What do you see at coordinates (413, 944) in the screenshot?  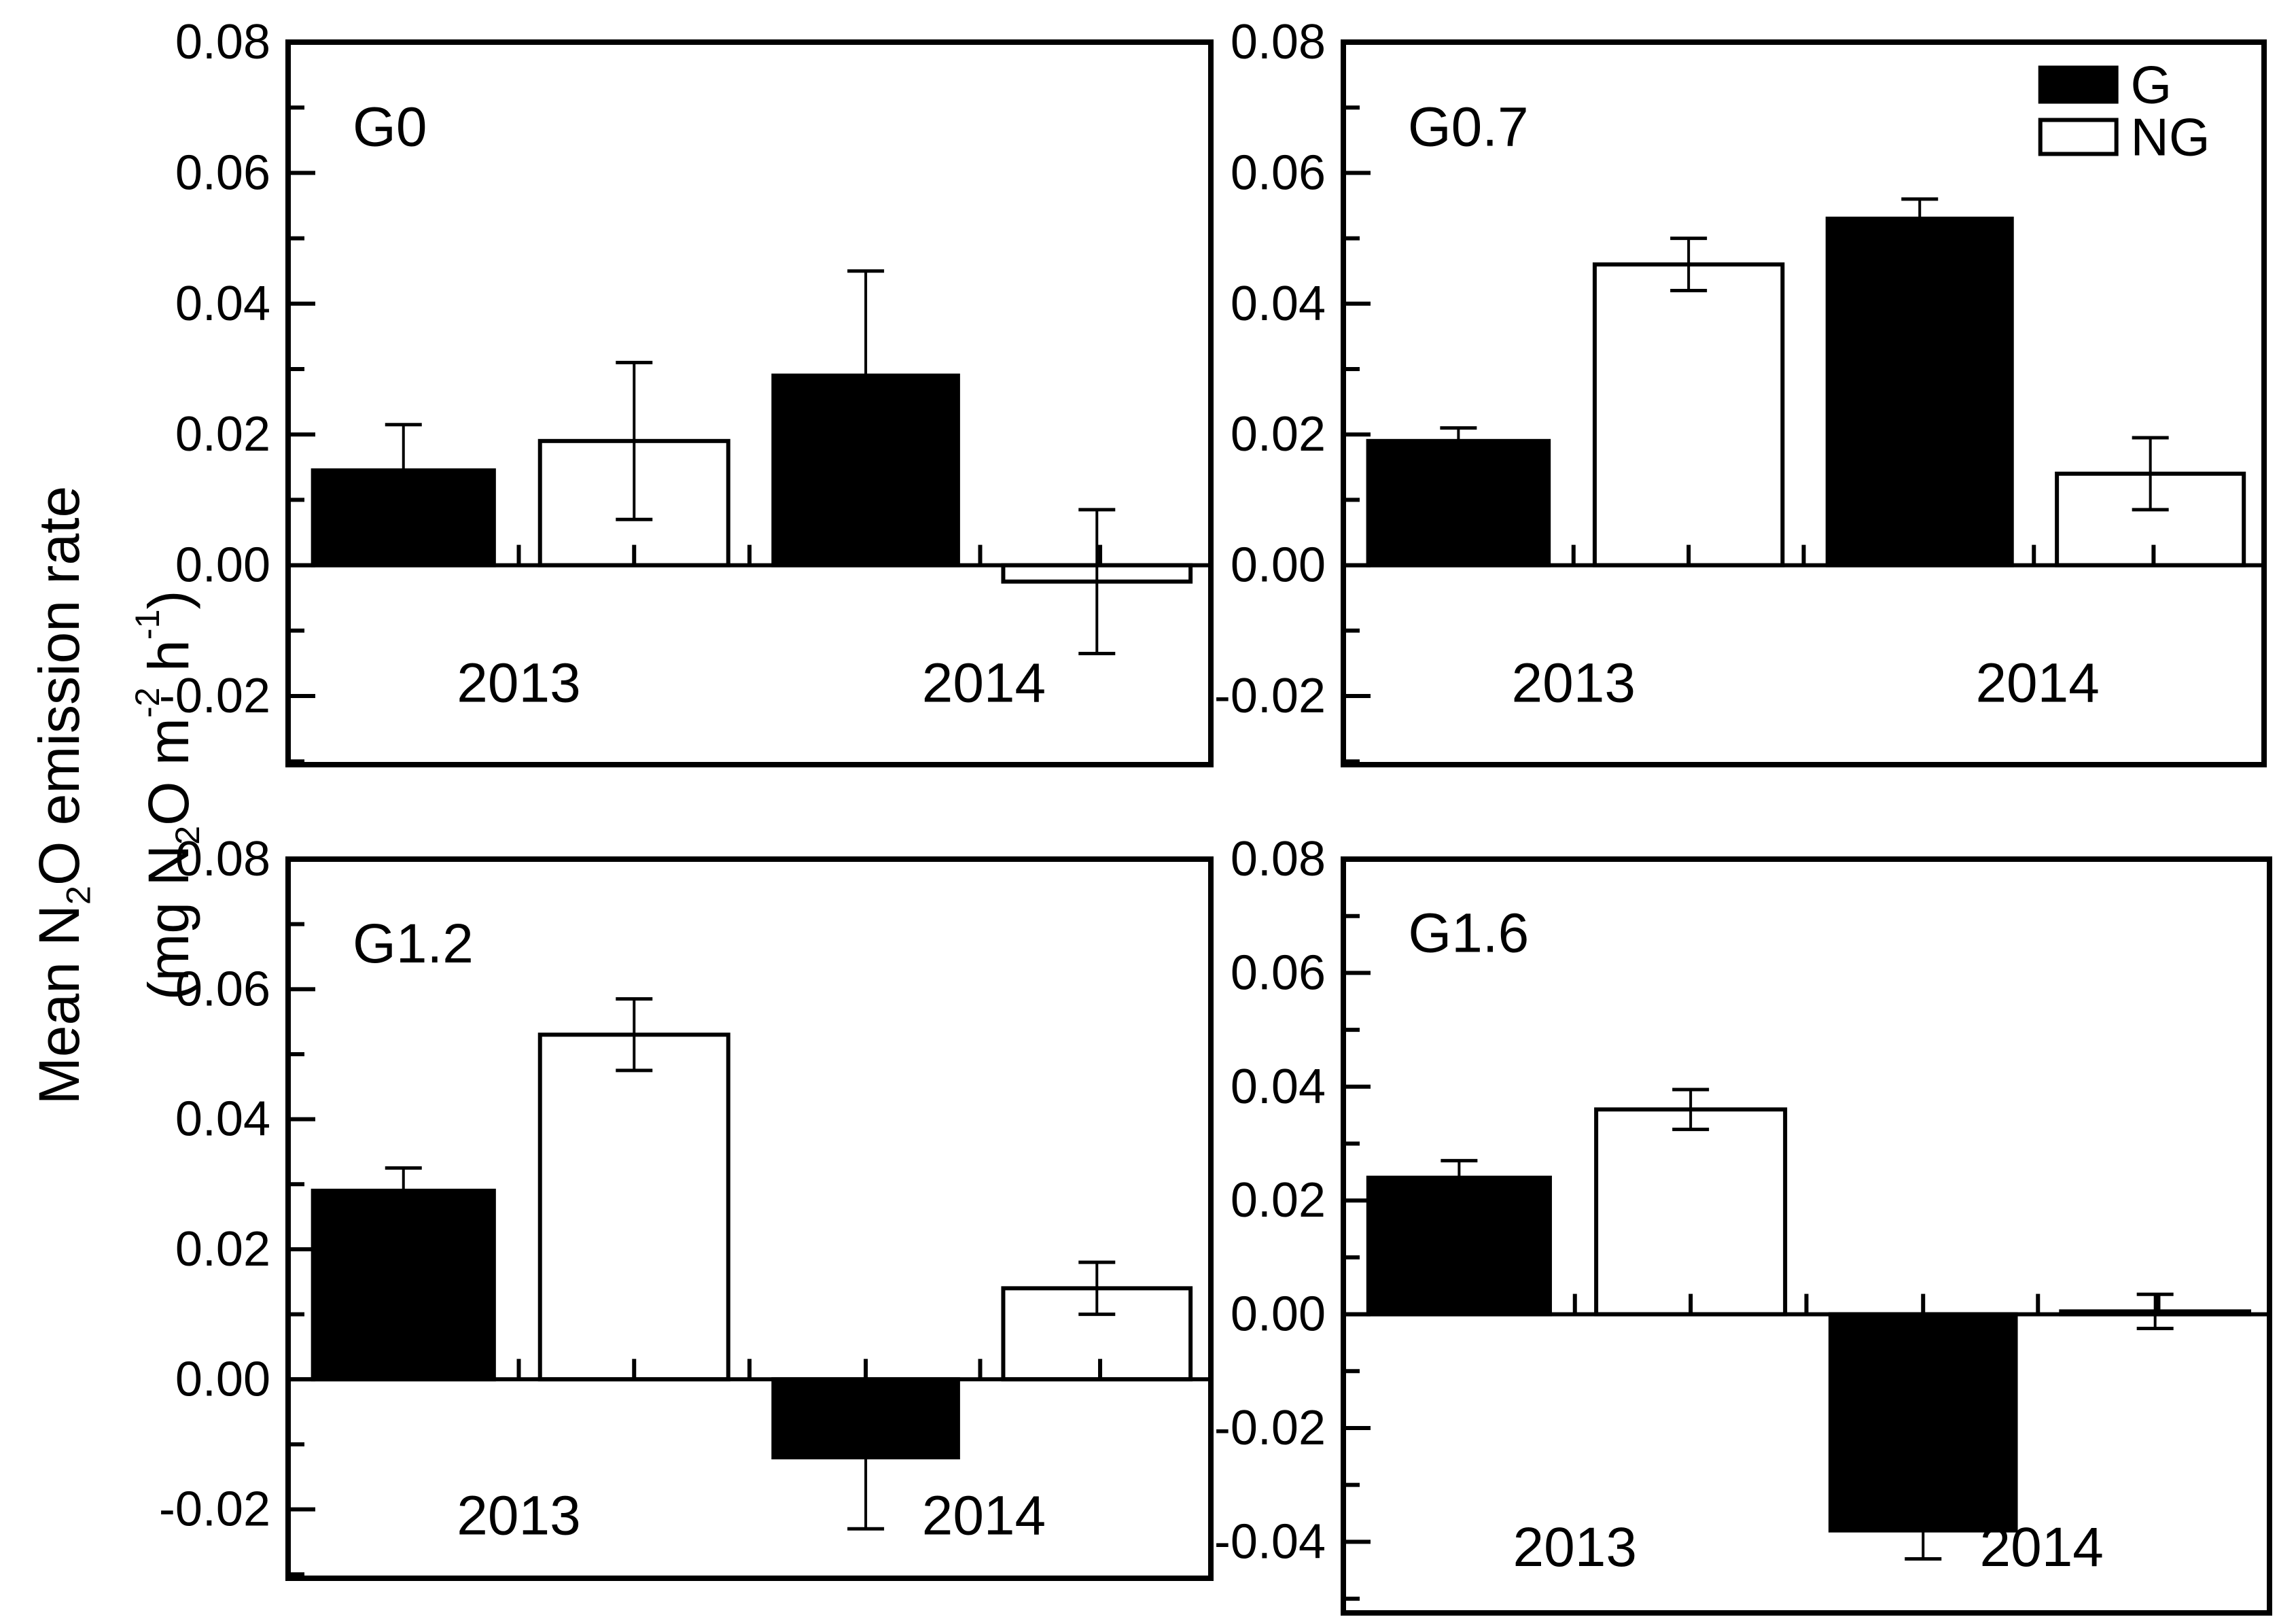 I see `panel-label-G1.2: G1.2` at bounding box center [413, 944].